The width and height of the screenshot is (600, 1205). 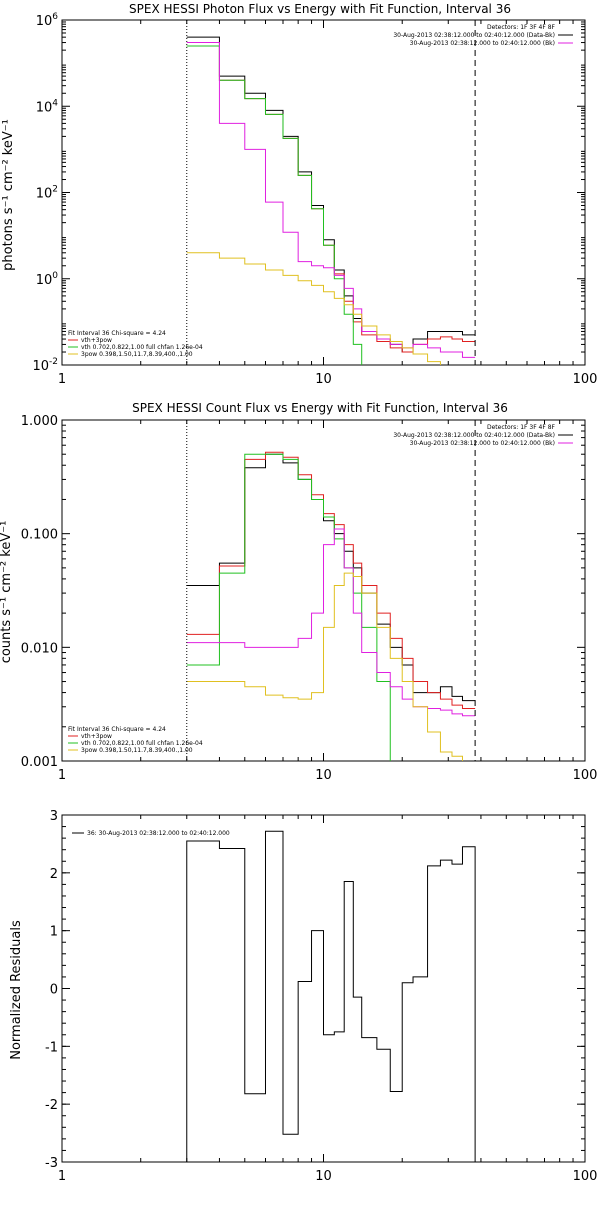 I want to click on y-tick-label: 0, so click(x=54, y=990).